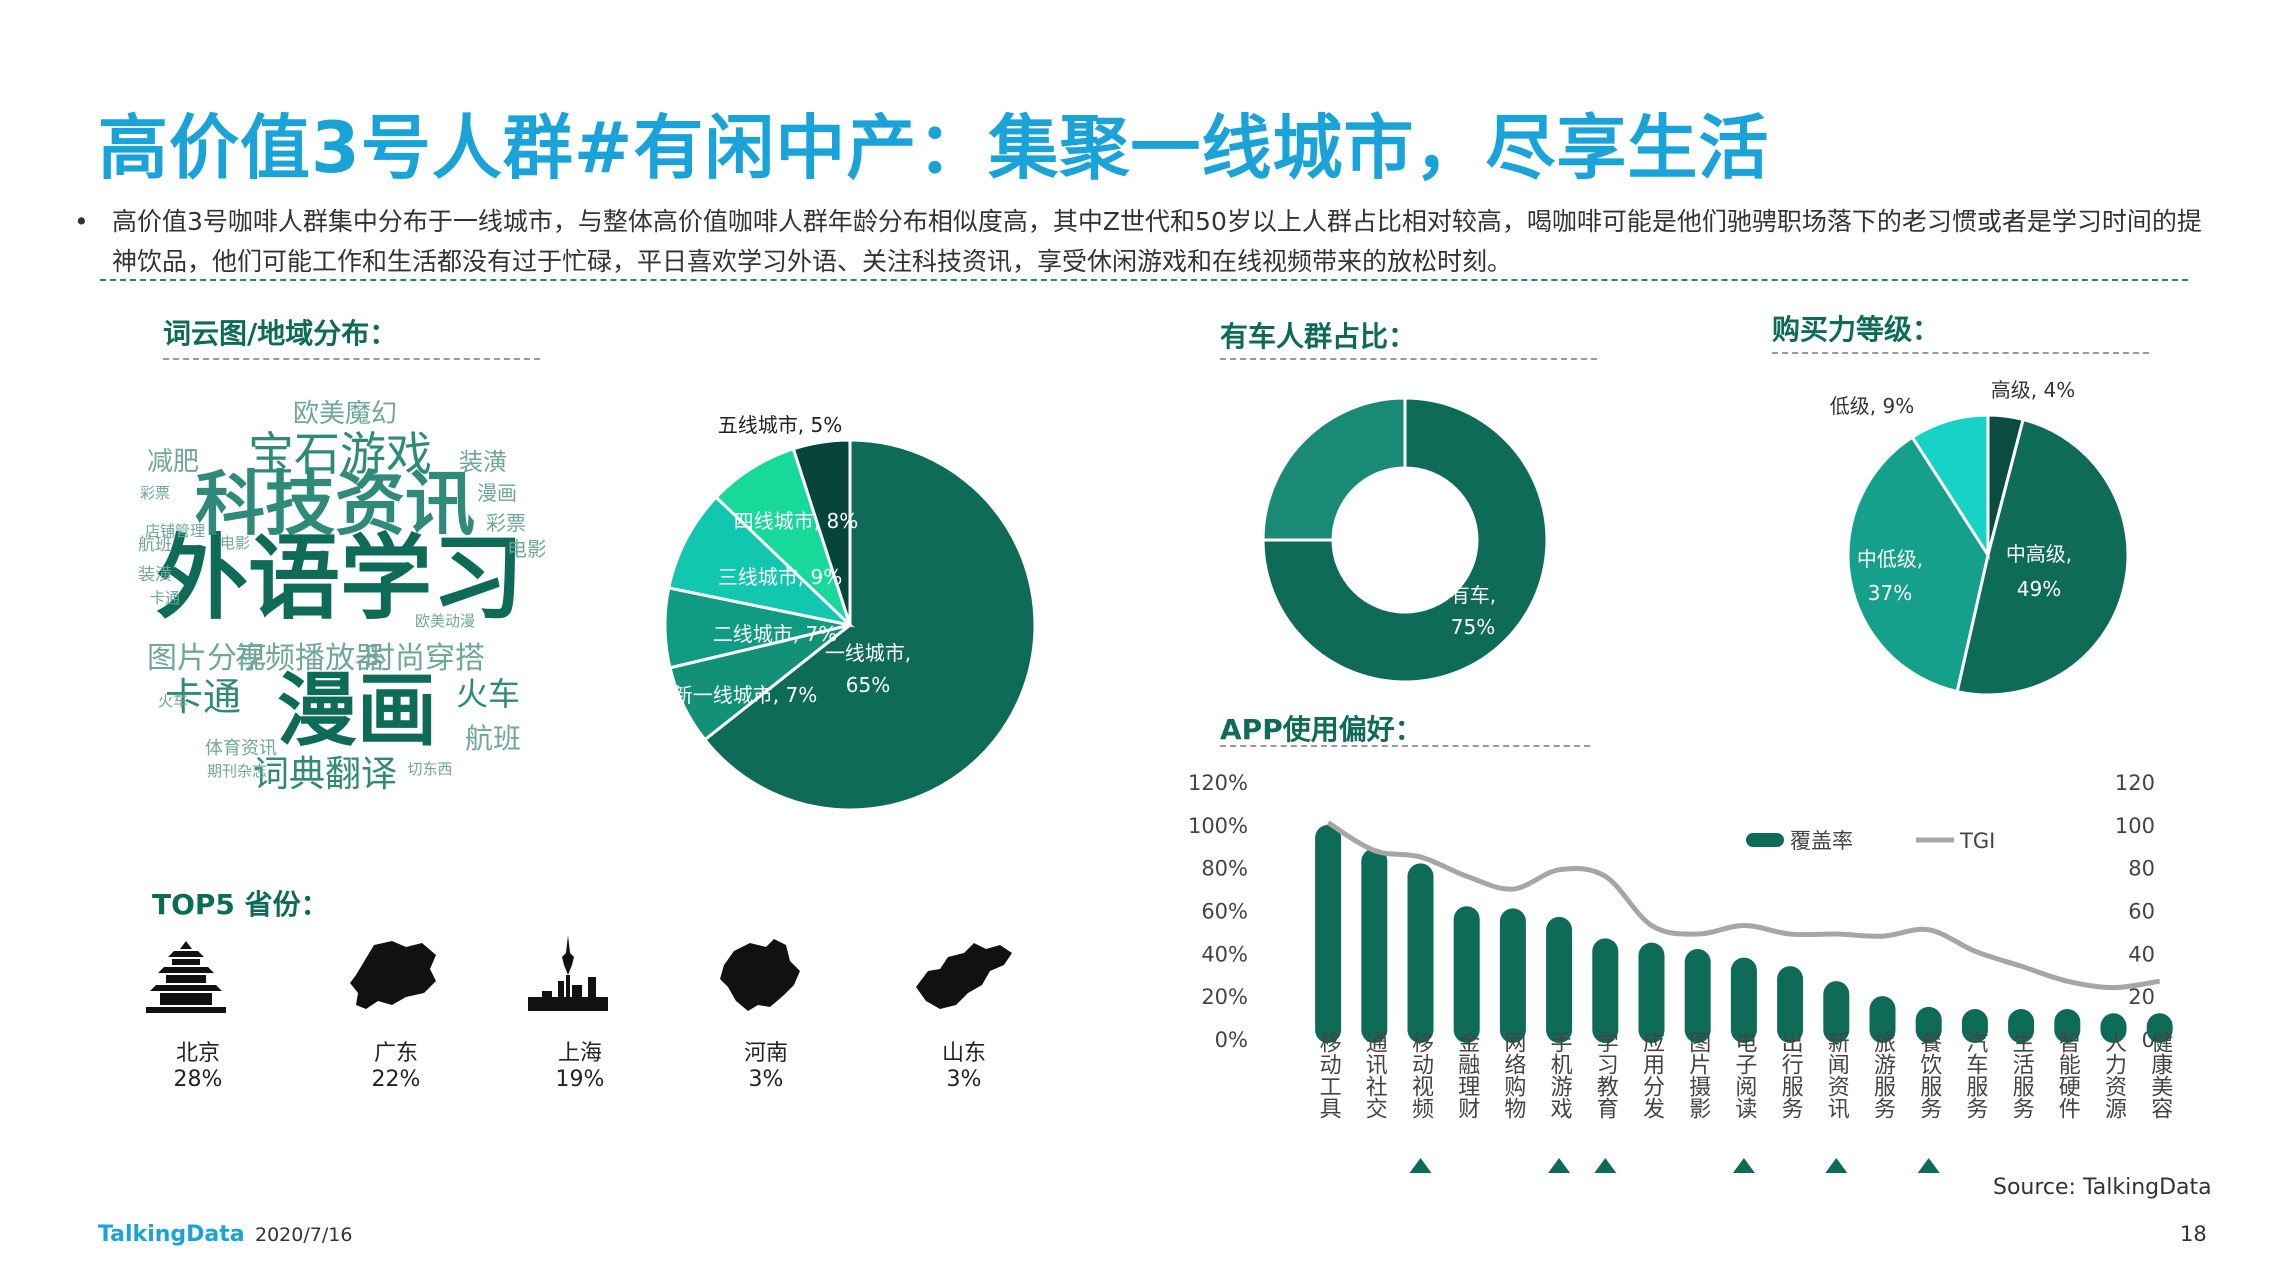 Image resolution: width=2288 pixels, height=1286 pixels. What do you see at coordinates (165, 598) in the screenshot?
I see `word-cloud-word: 卡通` at bounding box center [165, 598].